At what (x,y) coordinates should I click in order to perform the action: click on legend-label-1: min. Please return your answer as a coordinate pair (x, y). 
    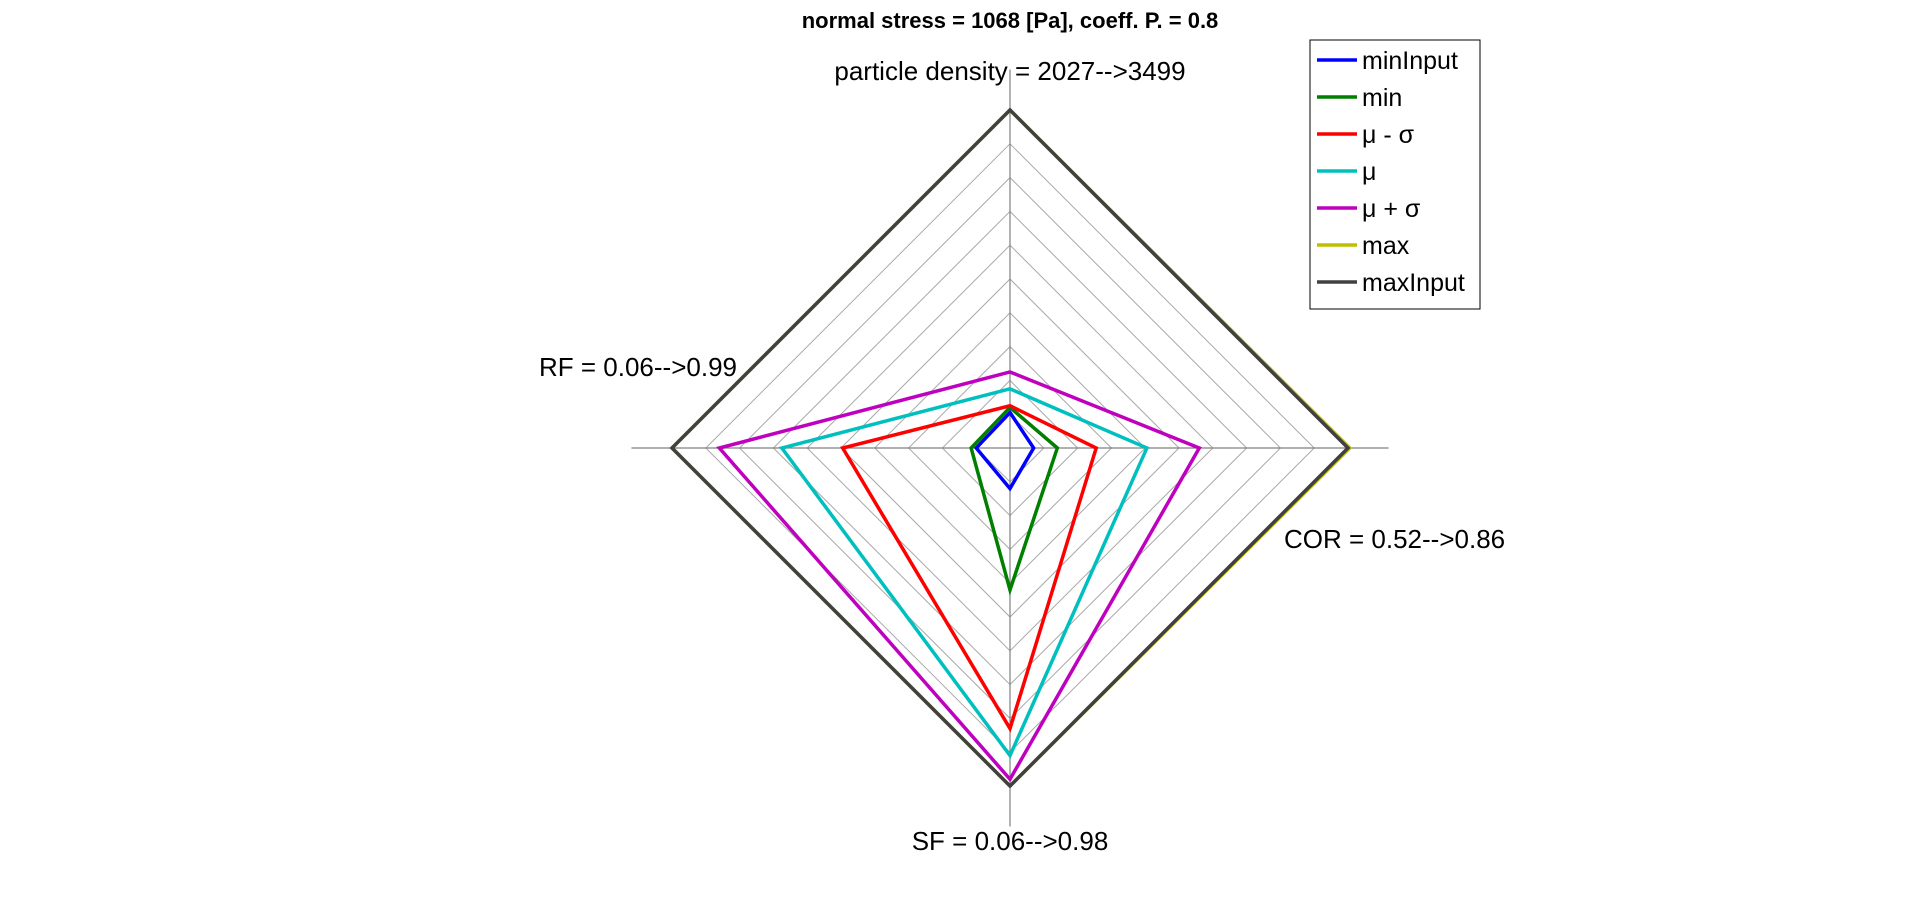
    Looking at the image, I should click on (1382, 98).